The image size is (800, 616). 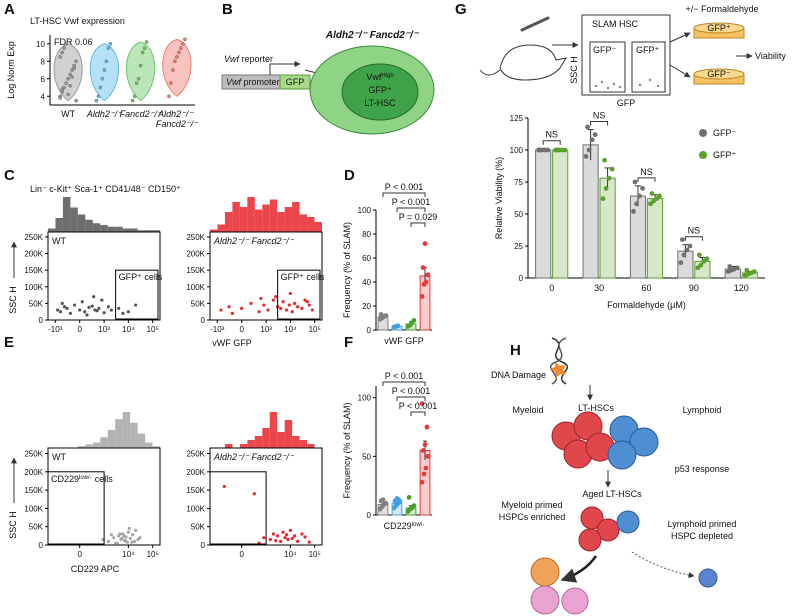 I want to click on plot-title: WT, so click(x=59, y=457).